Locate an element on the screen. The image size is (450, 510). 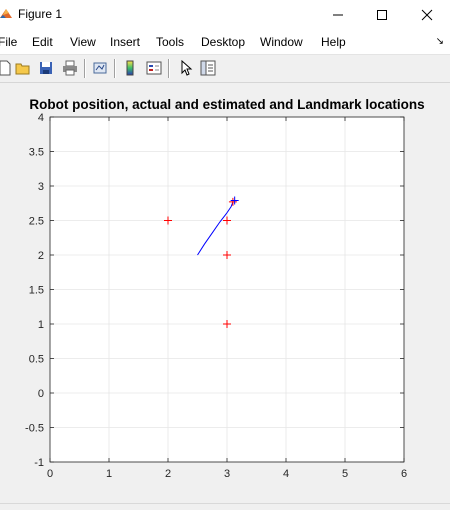
save-button is located at coordinates (46, 68).